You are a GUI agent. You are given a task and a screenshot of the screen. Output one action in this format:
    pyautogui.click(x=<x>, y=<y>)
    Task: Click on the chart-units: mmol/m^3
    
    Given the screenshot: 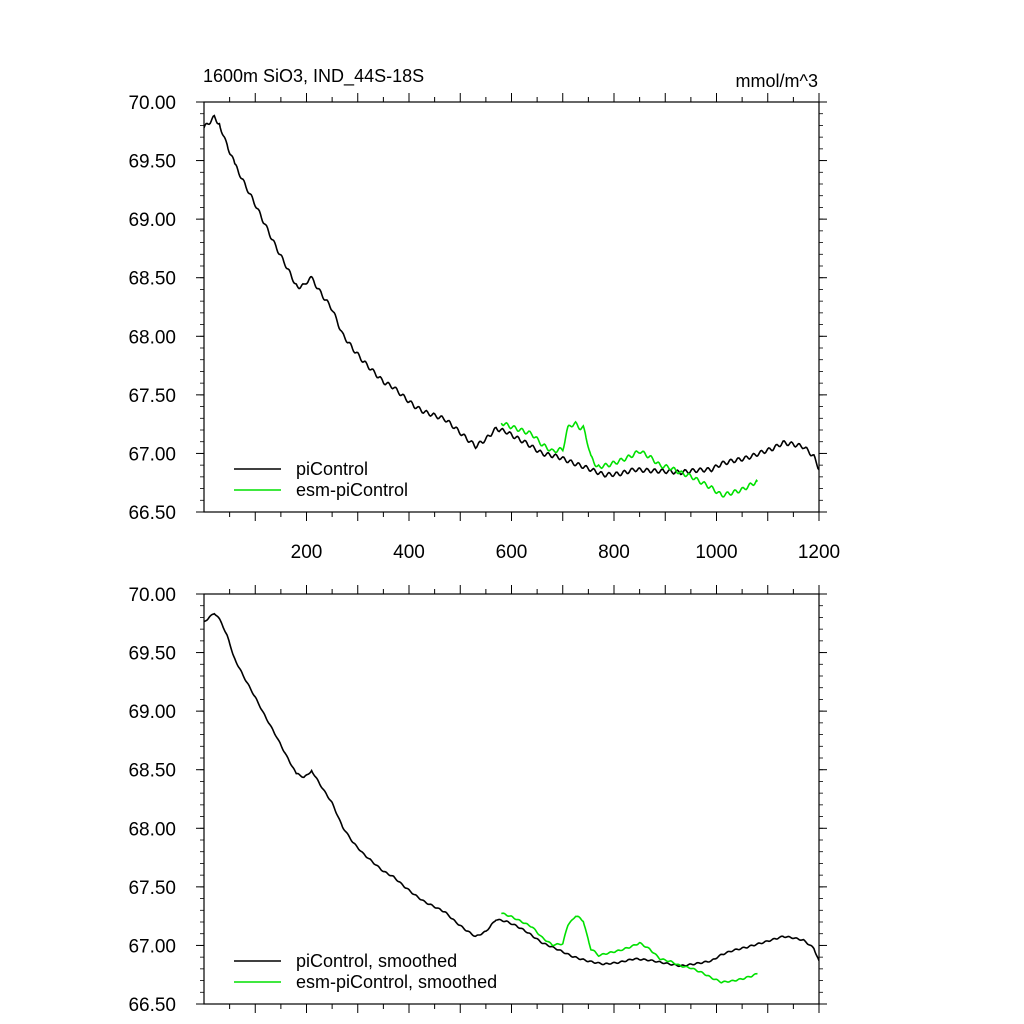 What is the action you would take?
    pyautogui.click(x=777, y=81)
    